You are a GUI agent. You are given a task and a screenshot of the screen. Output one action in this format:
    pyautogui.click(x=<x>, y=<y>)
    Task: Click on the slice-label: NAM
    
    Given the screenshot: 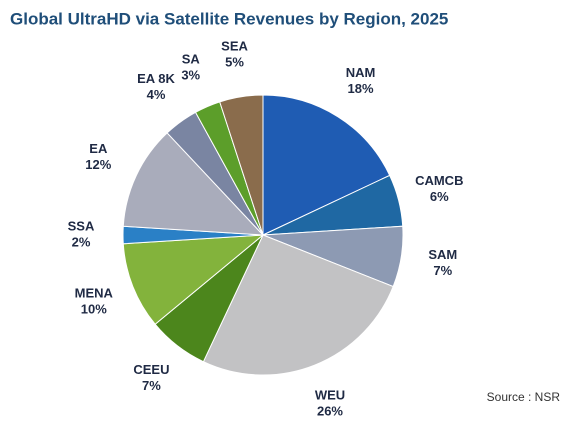 What is the action you would take?
    pyautogui.click(x=361, y=72)
    